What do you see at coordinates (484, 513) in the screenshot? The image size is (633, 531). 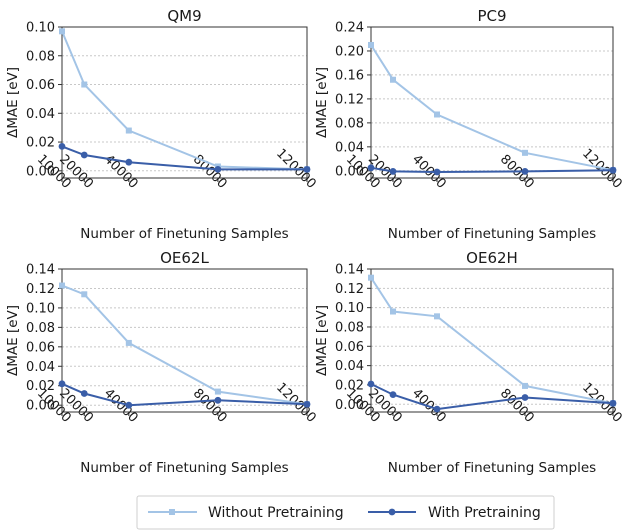 I see `legend-label-with-pretraining: With Pretraining` at bounding box center [484, 513].